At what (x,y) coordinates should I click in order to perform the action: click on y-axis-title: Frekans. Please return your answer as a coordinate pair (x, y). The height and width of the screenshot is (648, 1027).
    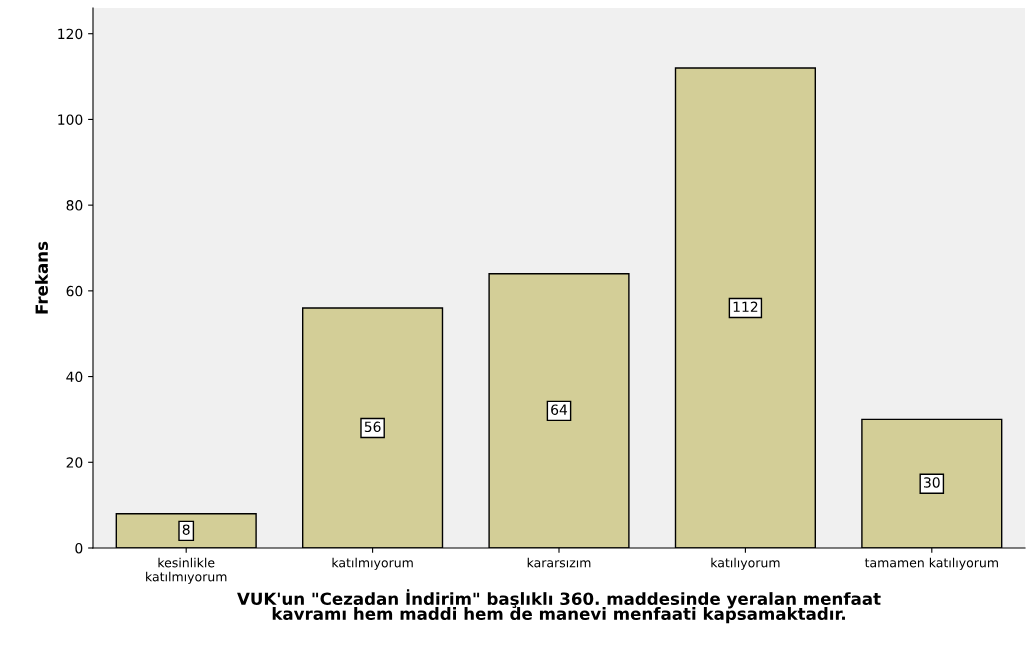
    Looking at the image, I should click on (41, 277).